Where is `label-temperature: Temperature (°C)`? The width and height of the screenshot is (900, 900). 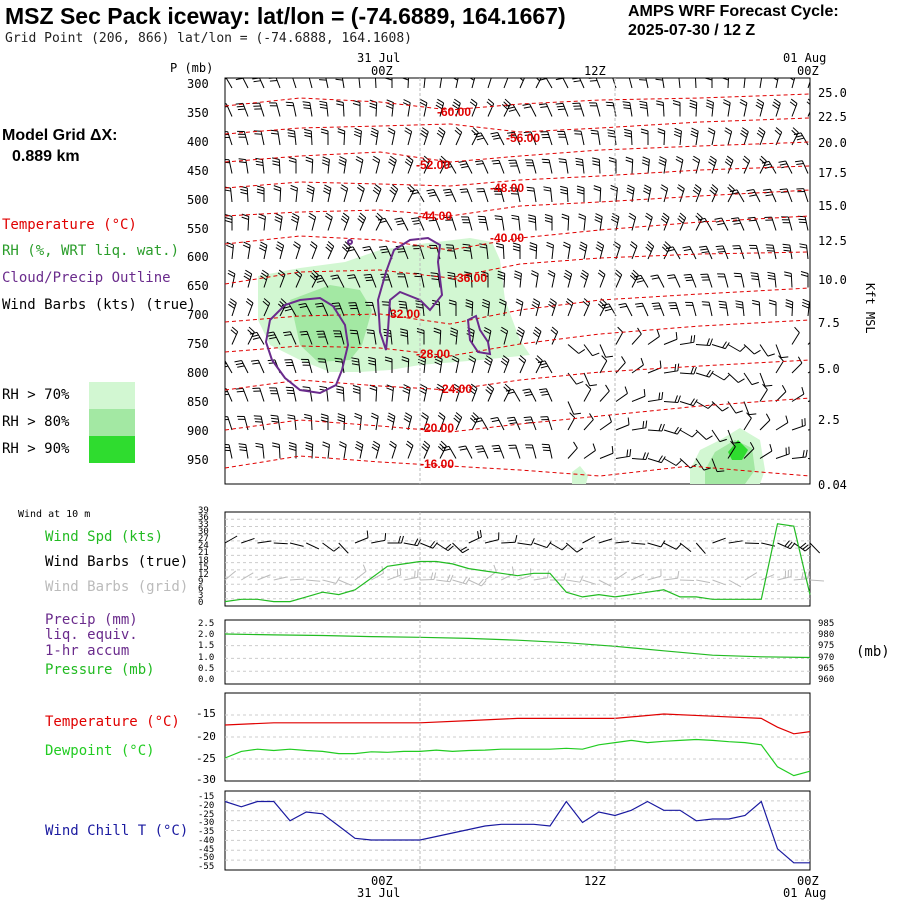 label-temperature: Temperature (°C) is located at coordinates (112, 722).